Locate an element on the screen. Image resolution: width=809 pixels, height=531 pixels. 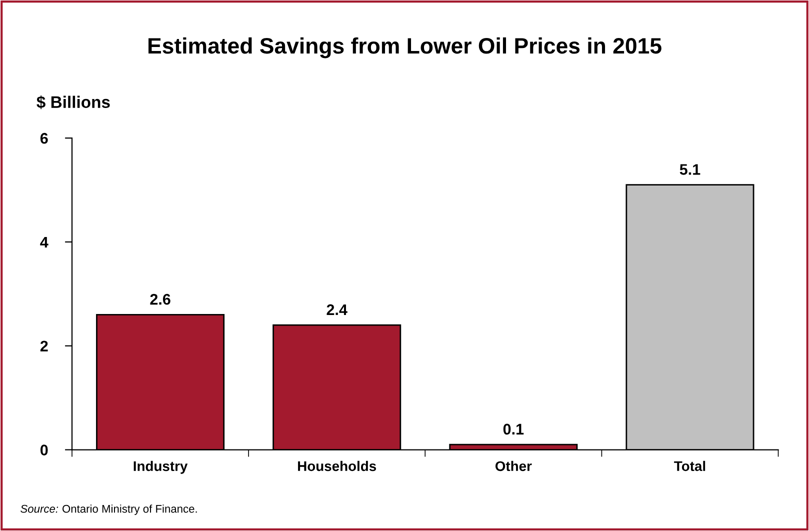
y-tick-label: 4 is located at coordinates (44, 242).